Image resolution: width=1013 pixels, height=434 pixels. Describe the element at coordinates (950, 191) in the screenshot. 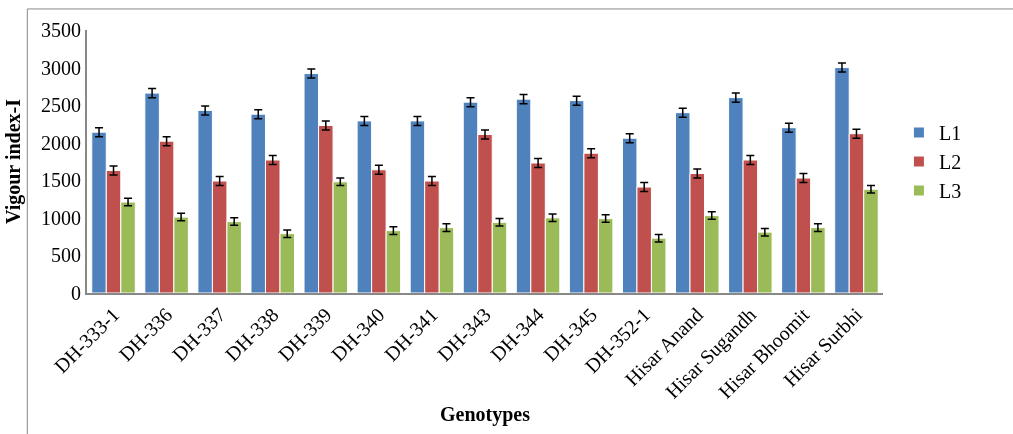

I see `legend-label: L3` at that location.